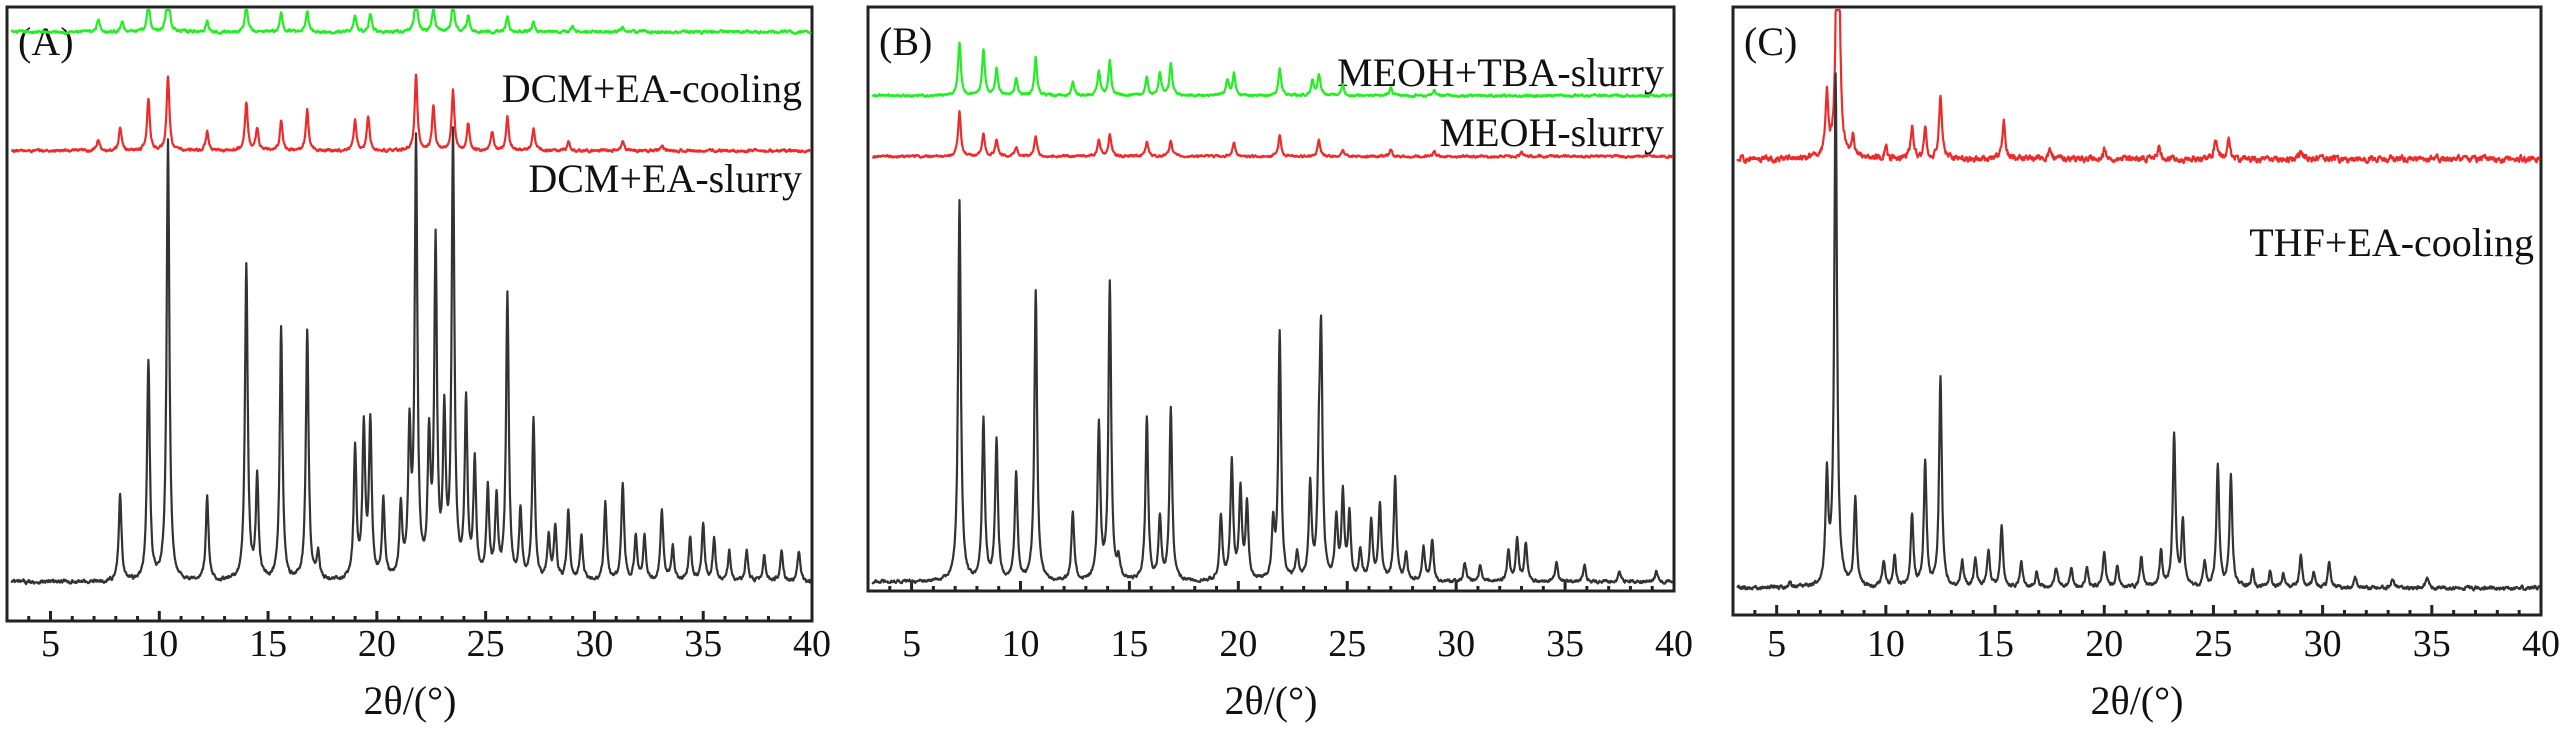 The image size is (2567, 736). I want to click on panel-b-label: (B), so click(905, 41).